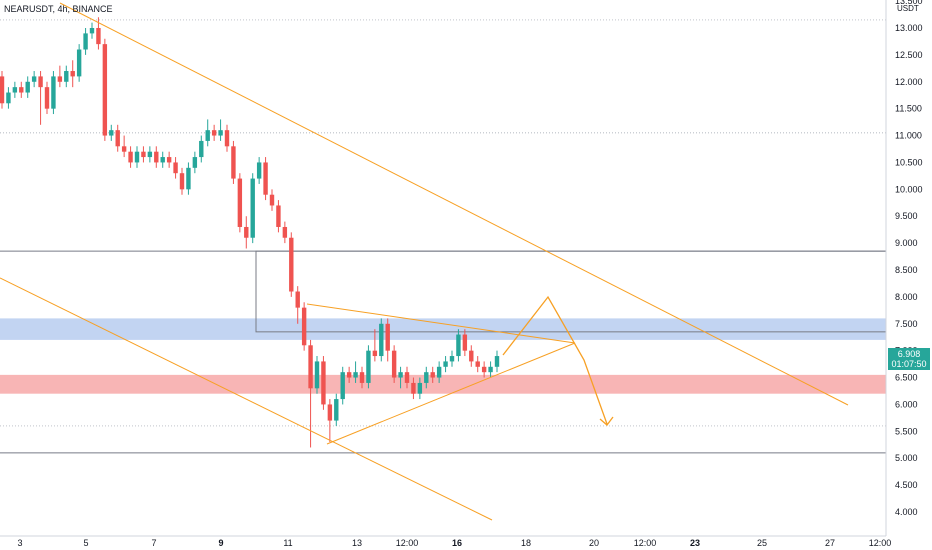 This screenshot has width=932, height=550. I want to click on price-tick-label: 6.000, so click(906, 404).